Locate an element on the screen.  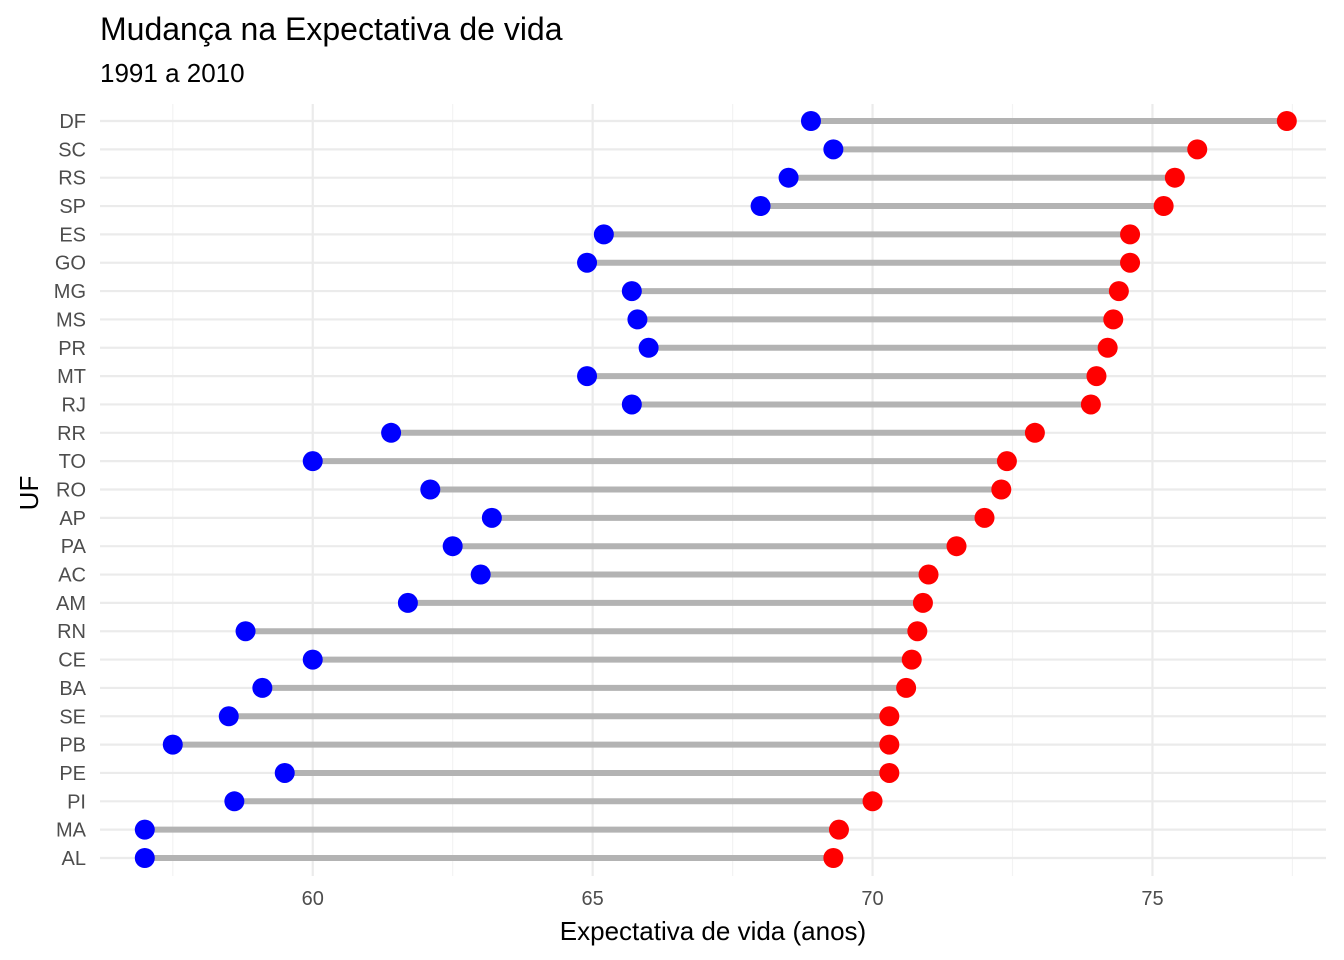
point-end-sp is located at coordinates (1163, 206).